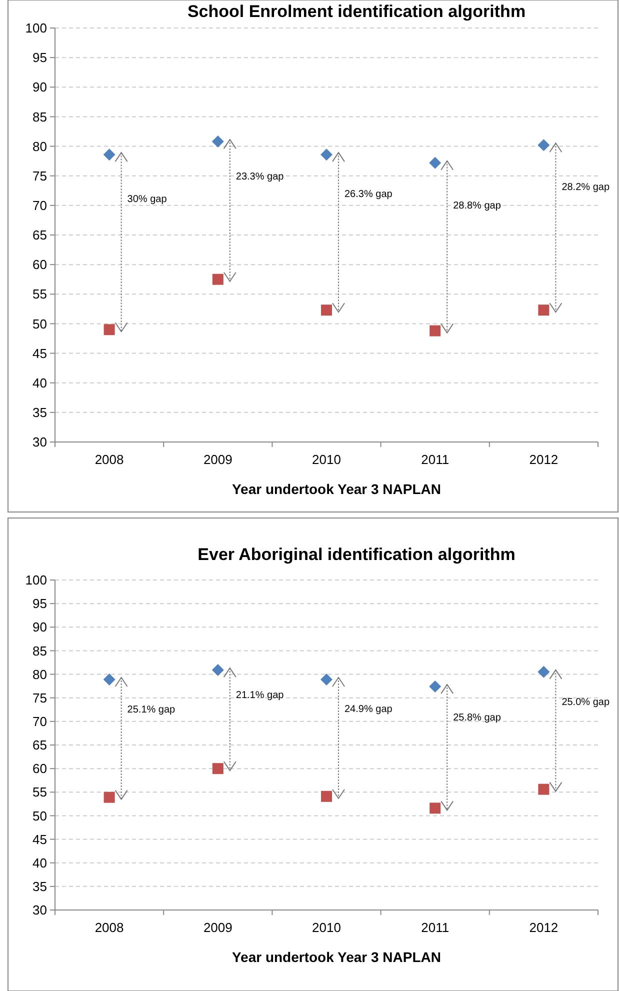 This screenshot has width=619, height=991. What do you see at coordinates (147, 199) in the screenshot?
I see `annotation: 30% gap` at bounding box center [147, 199].